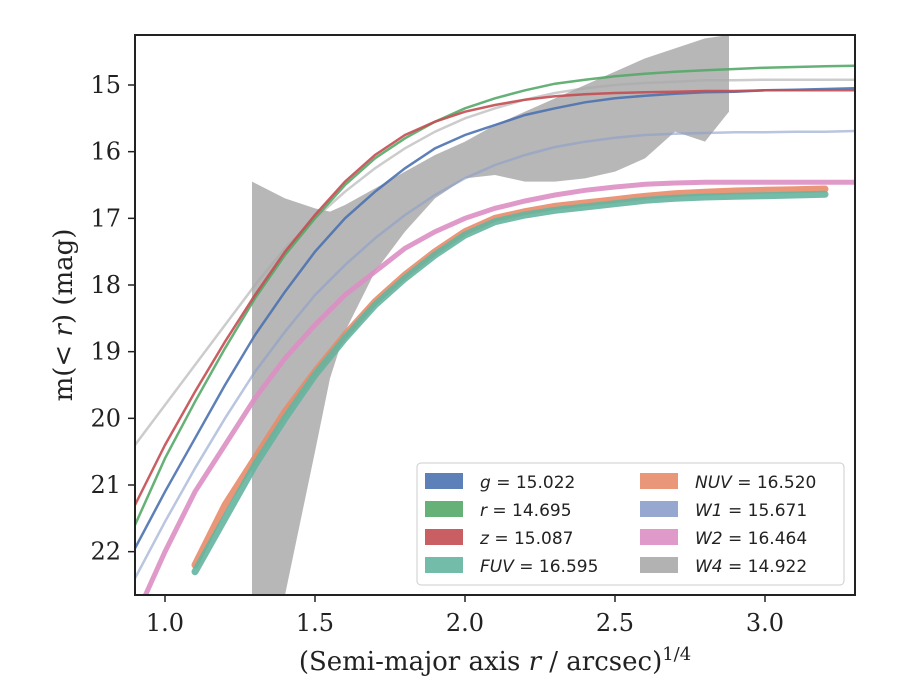  What do you see at coordinates (526, 539) in the screenshot?
I see `legend-entry-label: z = 15.087` at bounding box center [526, 539].